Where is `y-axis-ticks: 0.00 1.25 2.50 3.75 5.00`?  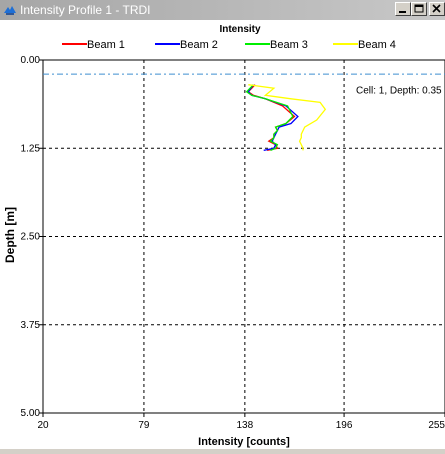 y-axis-ticks: 0.00 1.25 2.50 3.75 5.00 is located at coordinates (32, 237).